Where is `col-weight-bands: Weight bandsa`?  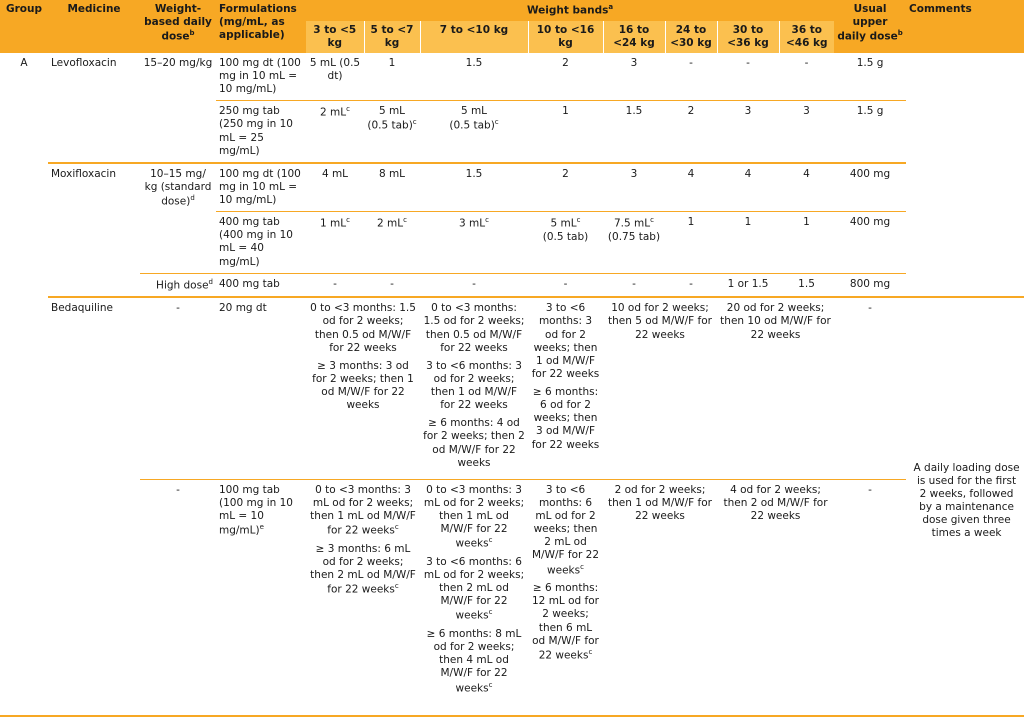 col-weight-bands: Weight bandsa is located at coordinates (570, 10).